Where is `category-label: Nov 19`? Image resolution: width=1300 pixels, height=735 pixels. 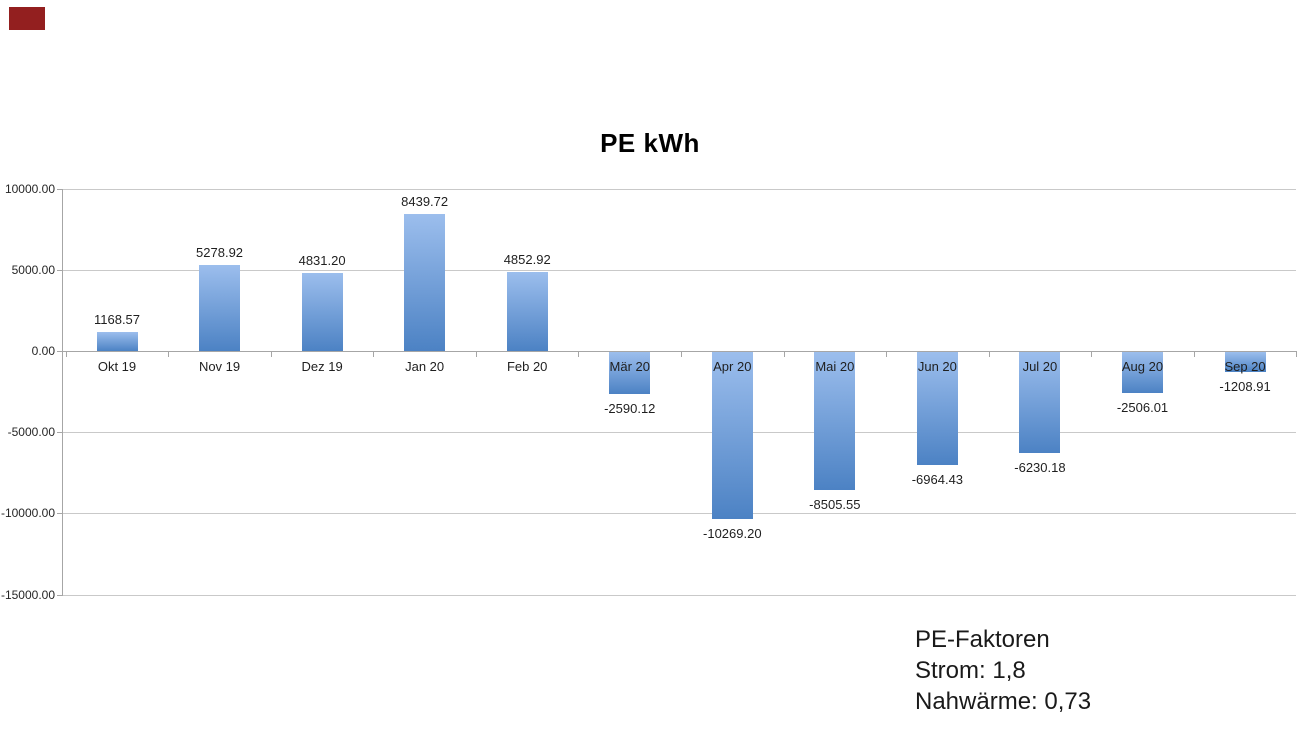
category-label: Nov 19 is located at coordinates (219, 366).